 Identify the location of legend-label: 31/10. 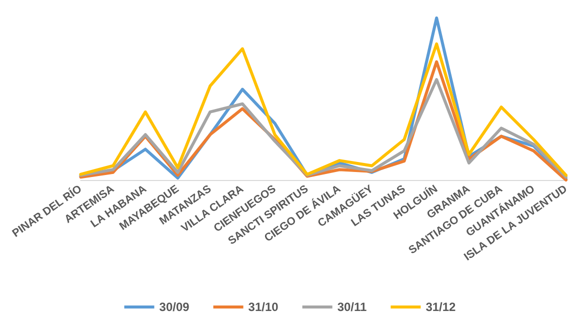
(263, 307).